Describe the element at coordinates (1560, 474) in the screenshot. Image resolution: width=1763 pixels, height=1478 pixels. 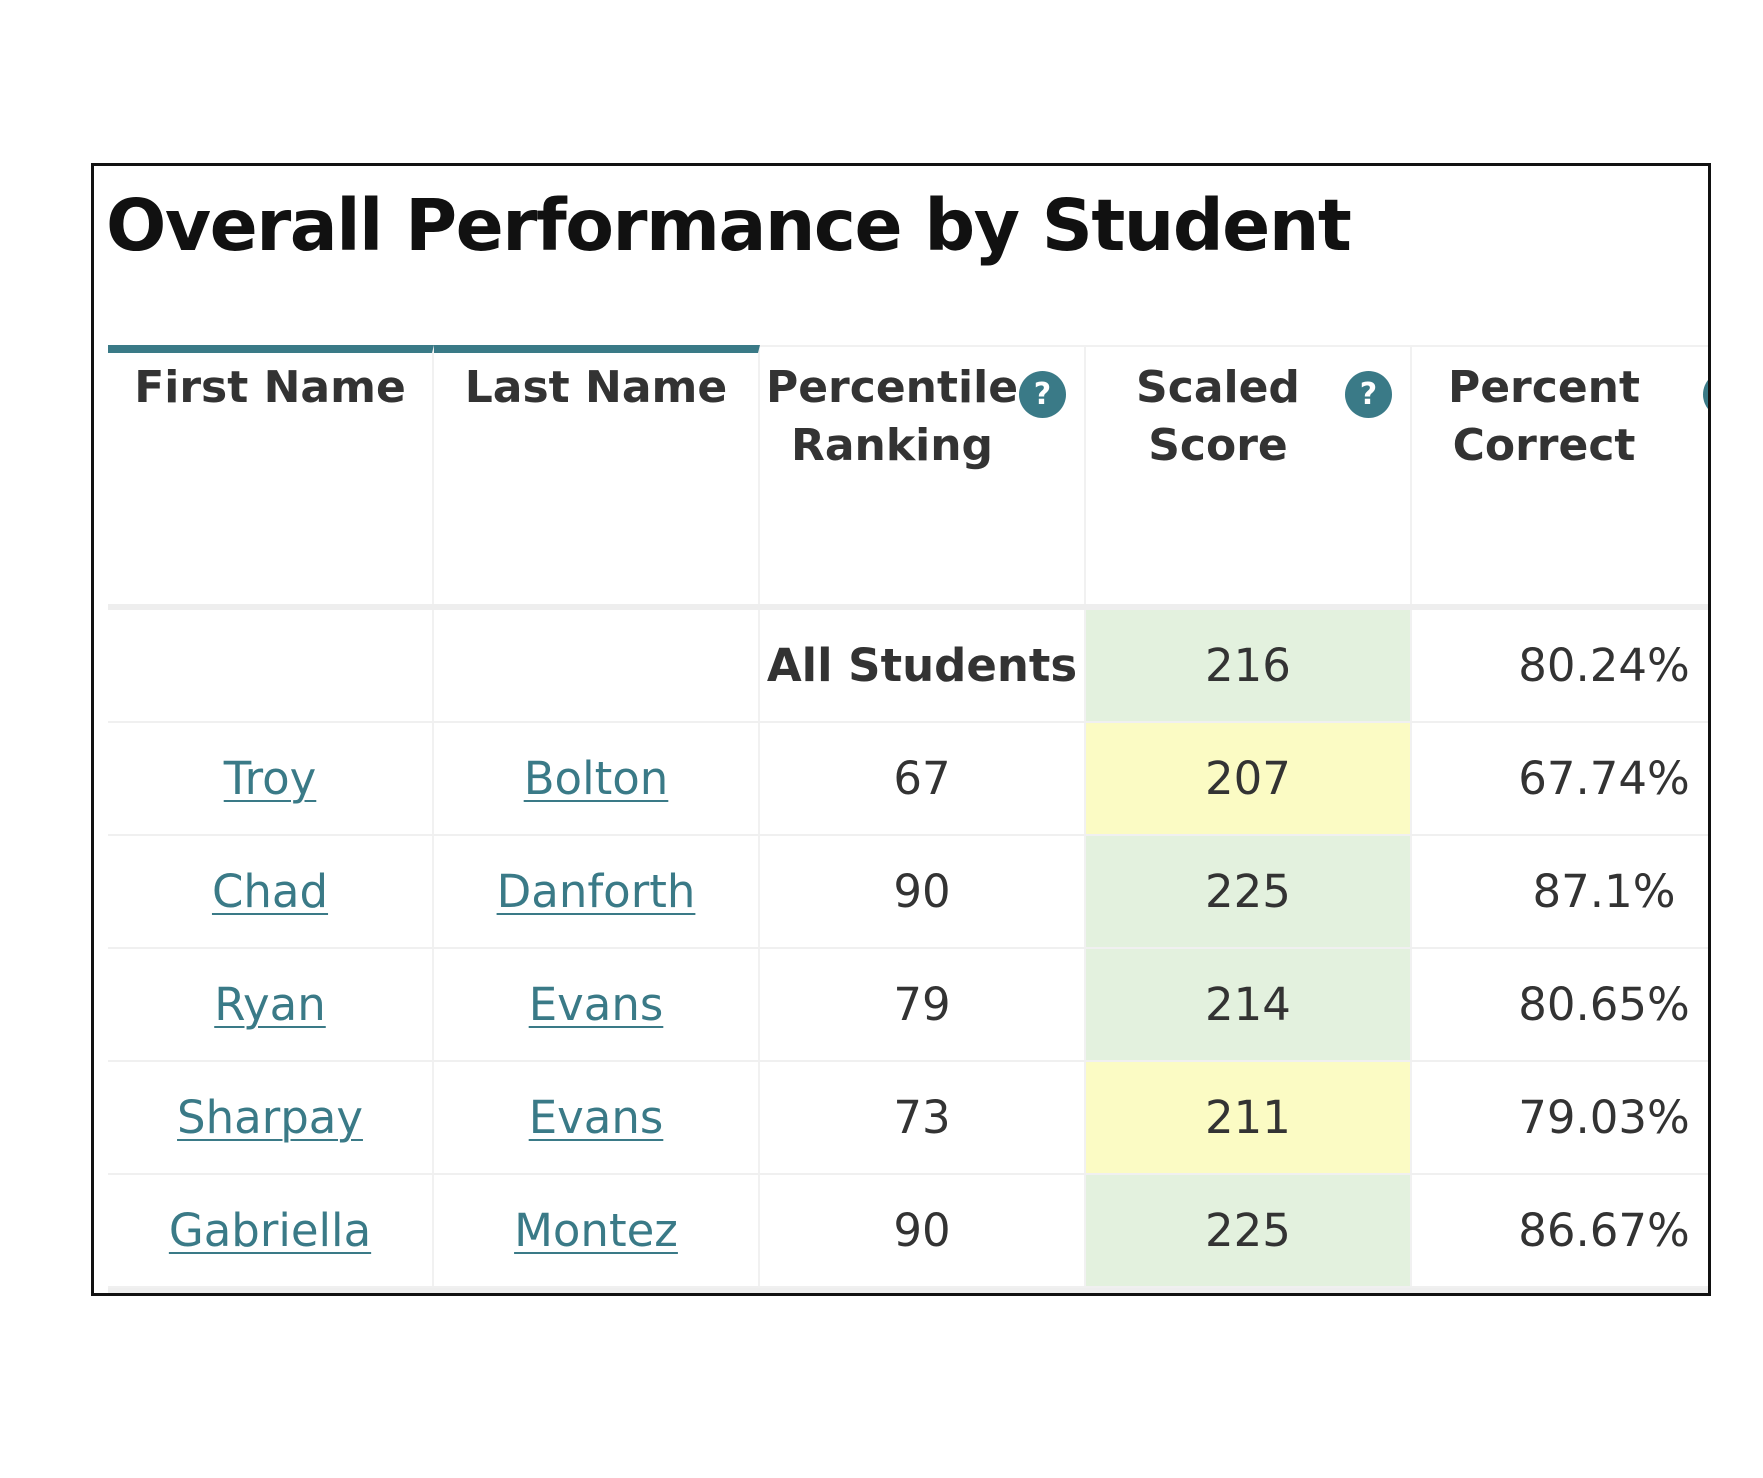
I see `column-header-percent-correct: Percent Correct ?` at that location.